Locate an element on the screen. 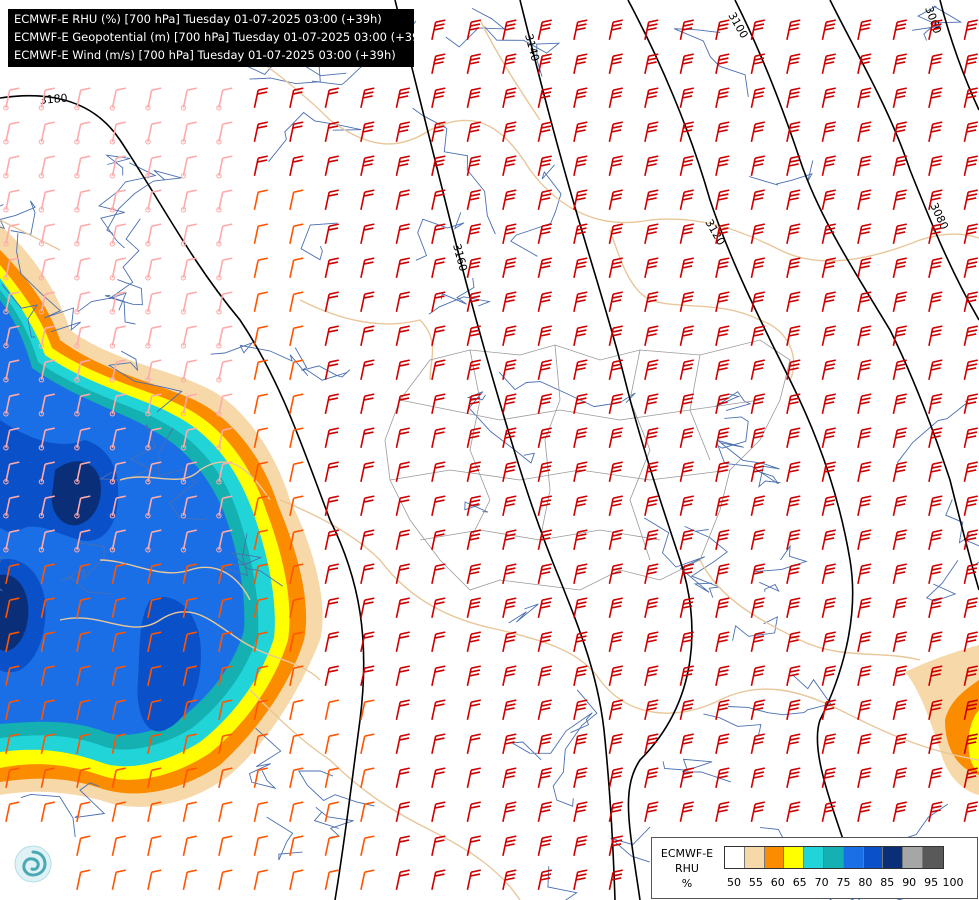 The image size is (979, 900). country-border is located at coordinates (190, 646).